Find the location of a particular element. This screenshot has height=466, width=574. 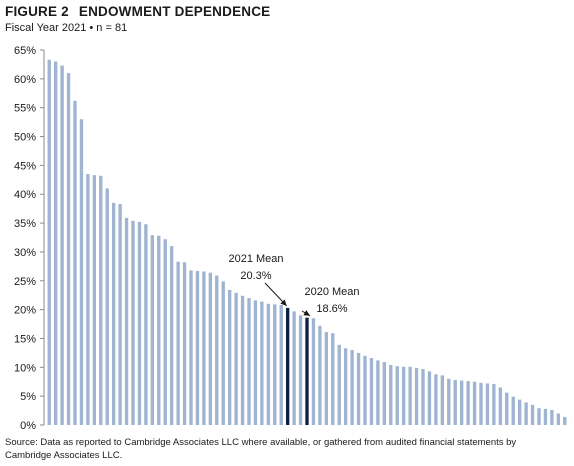

y-tick-label: 5% is located at coordinates (28, 397).